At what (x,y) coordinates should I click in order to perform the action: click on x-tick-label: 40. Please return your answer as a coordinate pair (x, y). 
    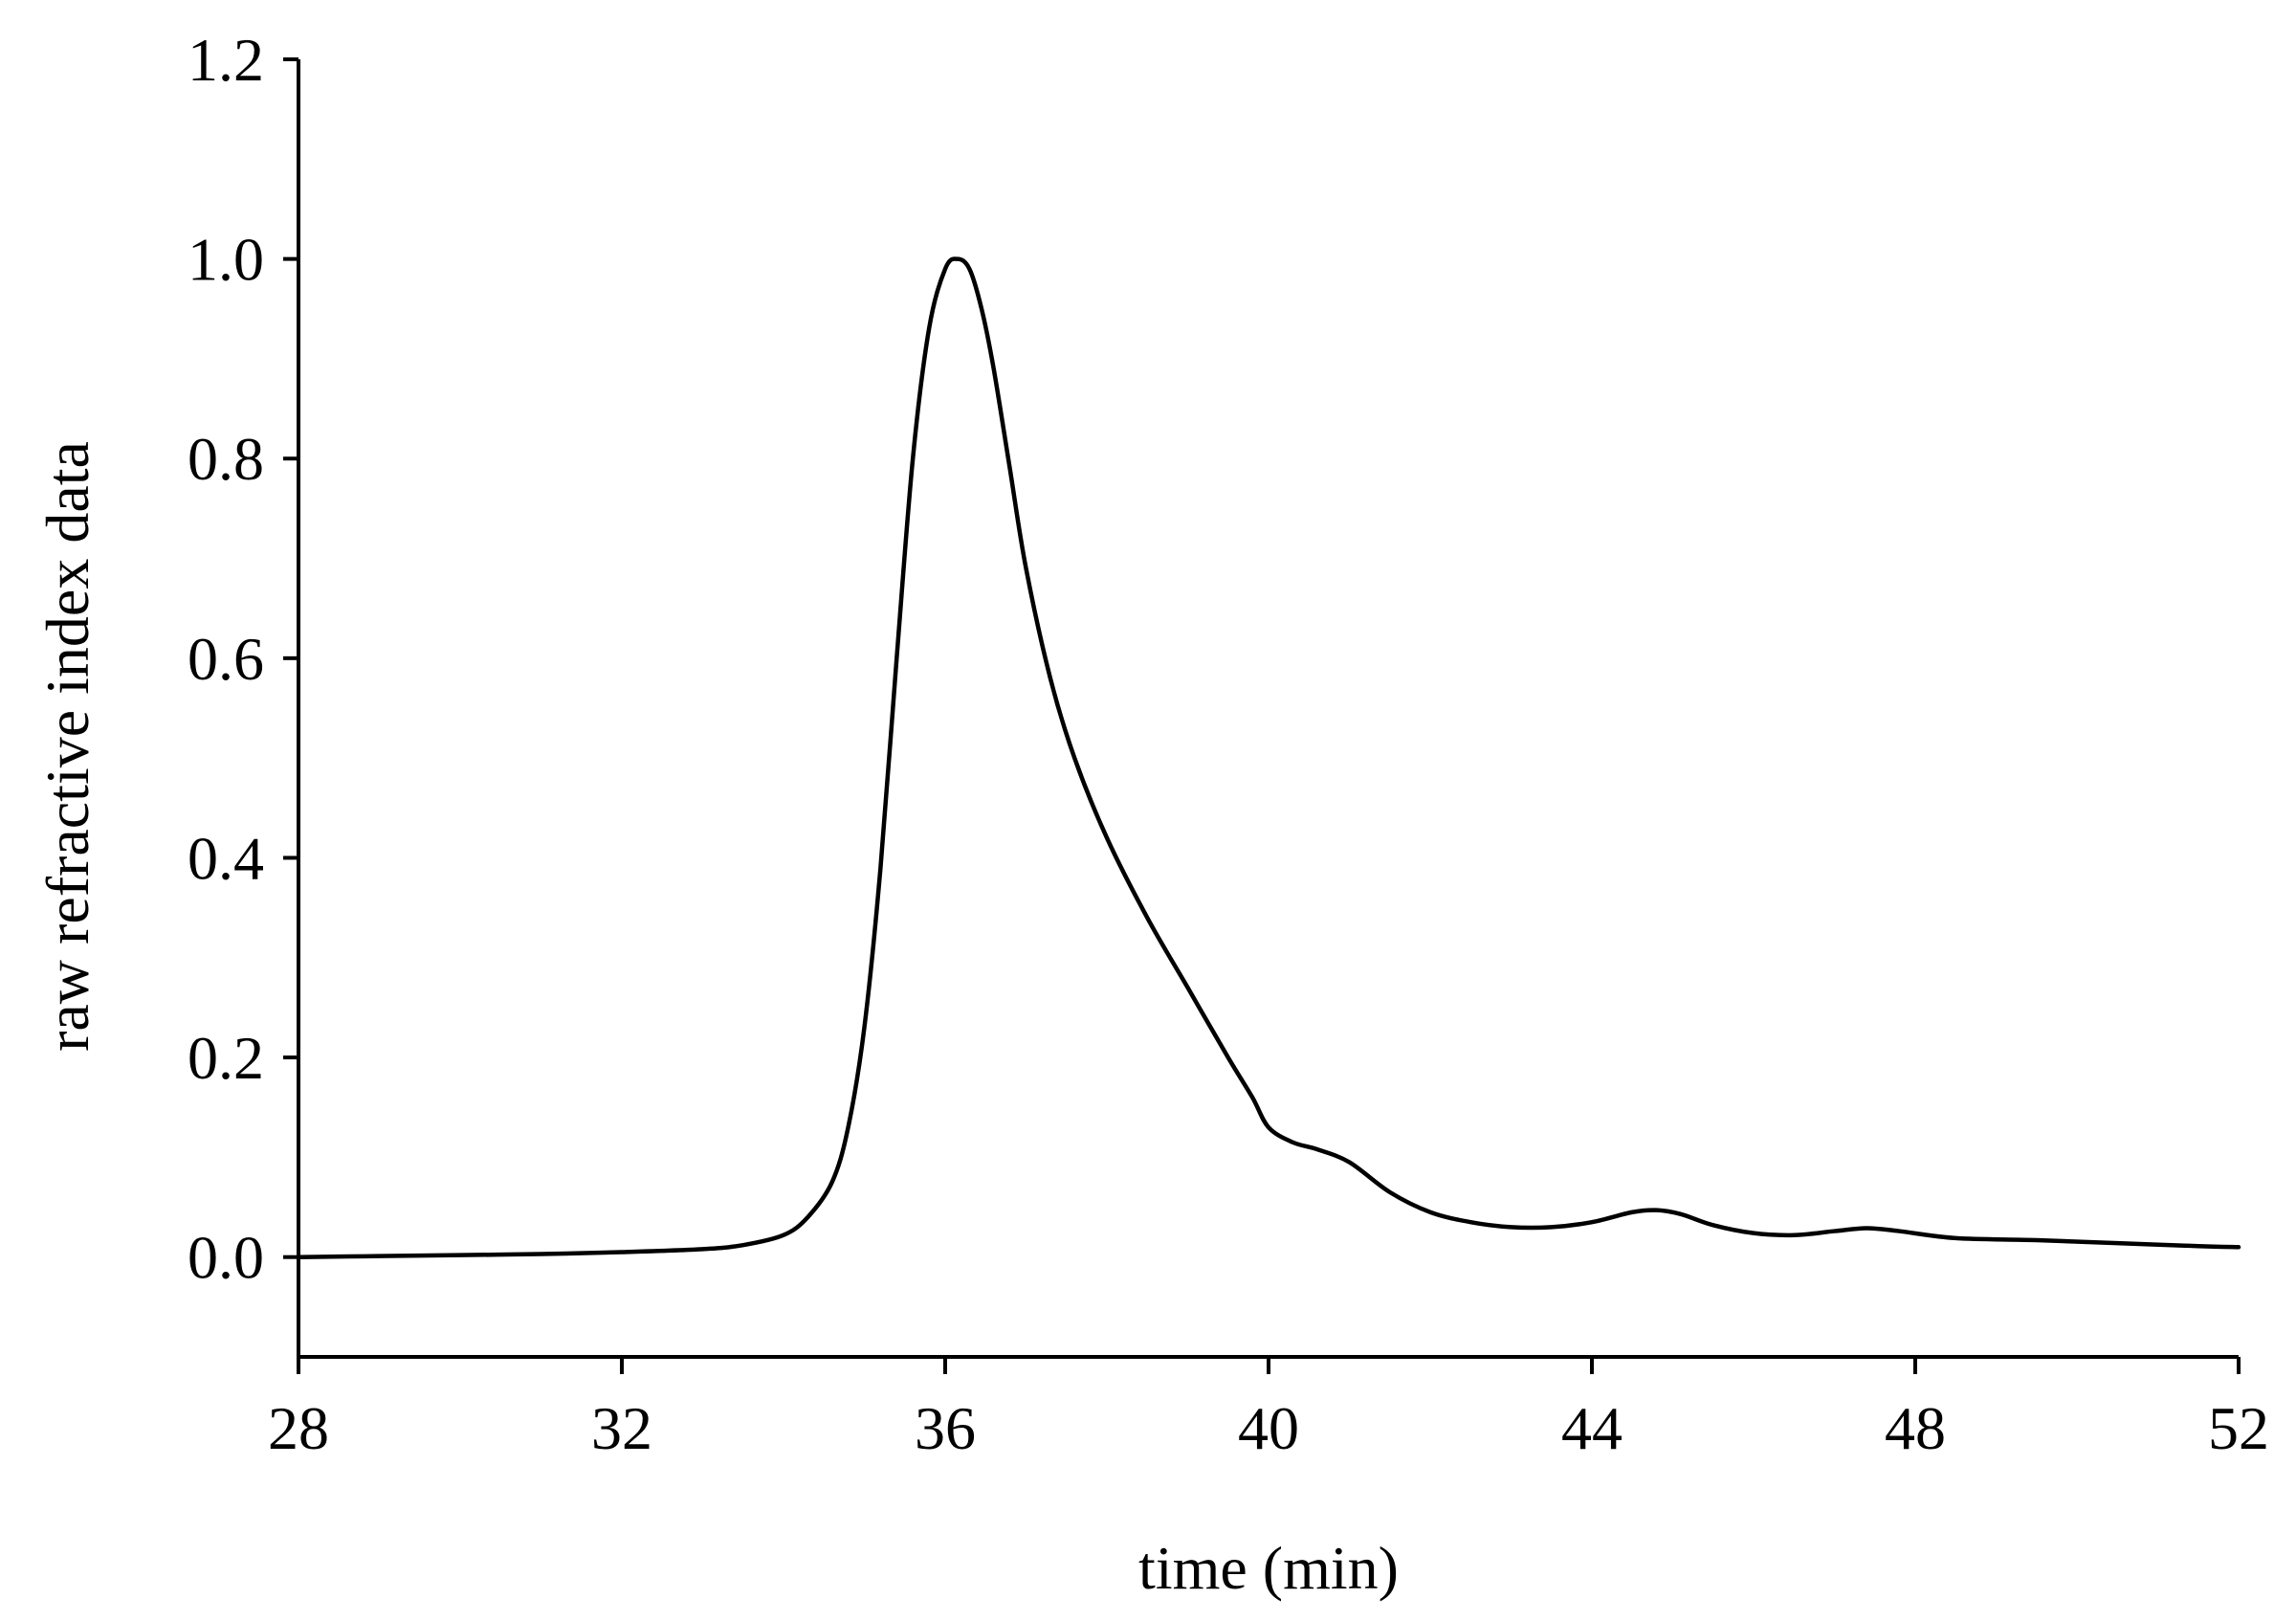
    Looking at the image, I should click on (1268, 1428).